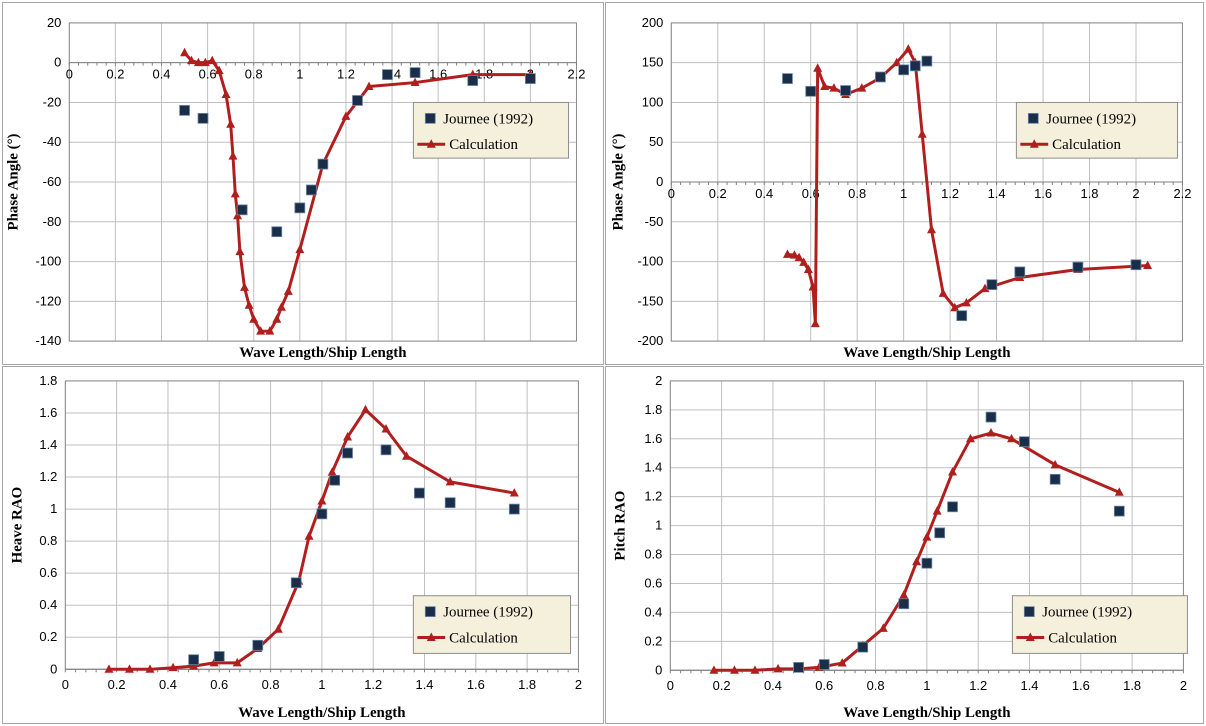 This screenshot has height=726, width=1206. What do you see at coordinates (168, 684) in the screenshot?
I see `x-tick-label: 0.4` at bounding box center [168, 684].